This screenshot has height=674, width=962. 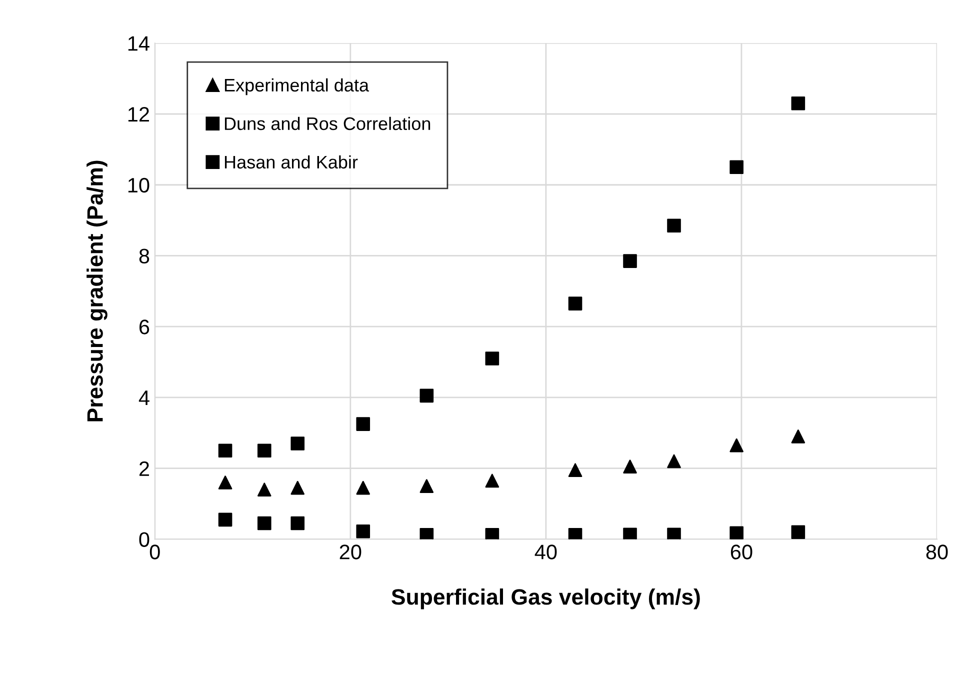 I want to click on y-tick-label: 8, so click(x=144, y=256).